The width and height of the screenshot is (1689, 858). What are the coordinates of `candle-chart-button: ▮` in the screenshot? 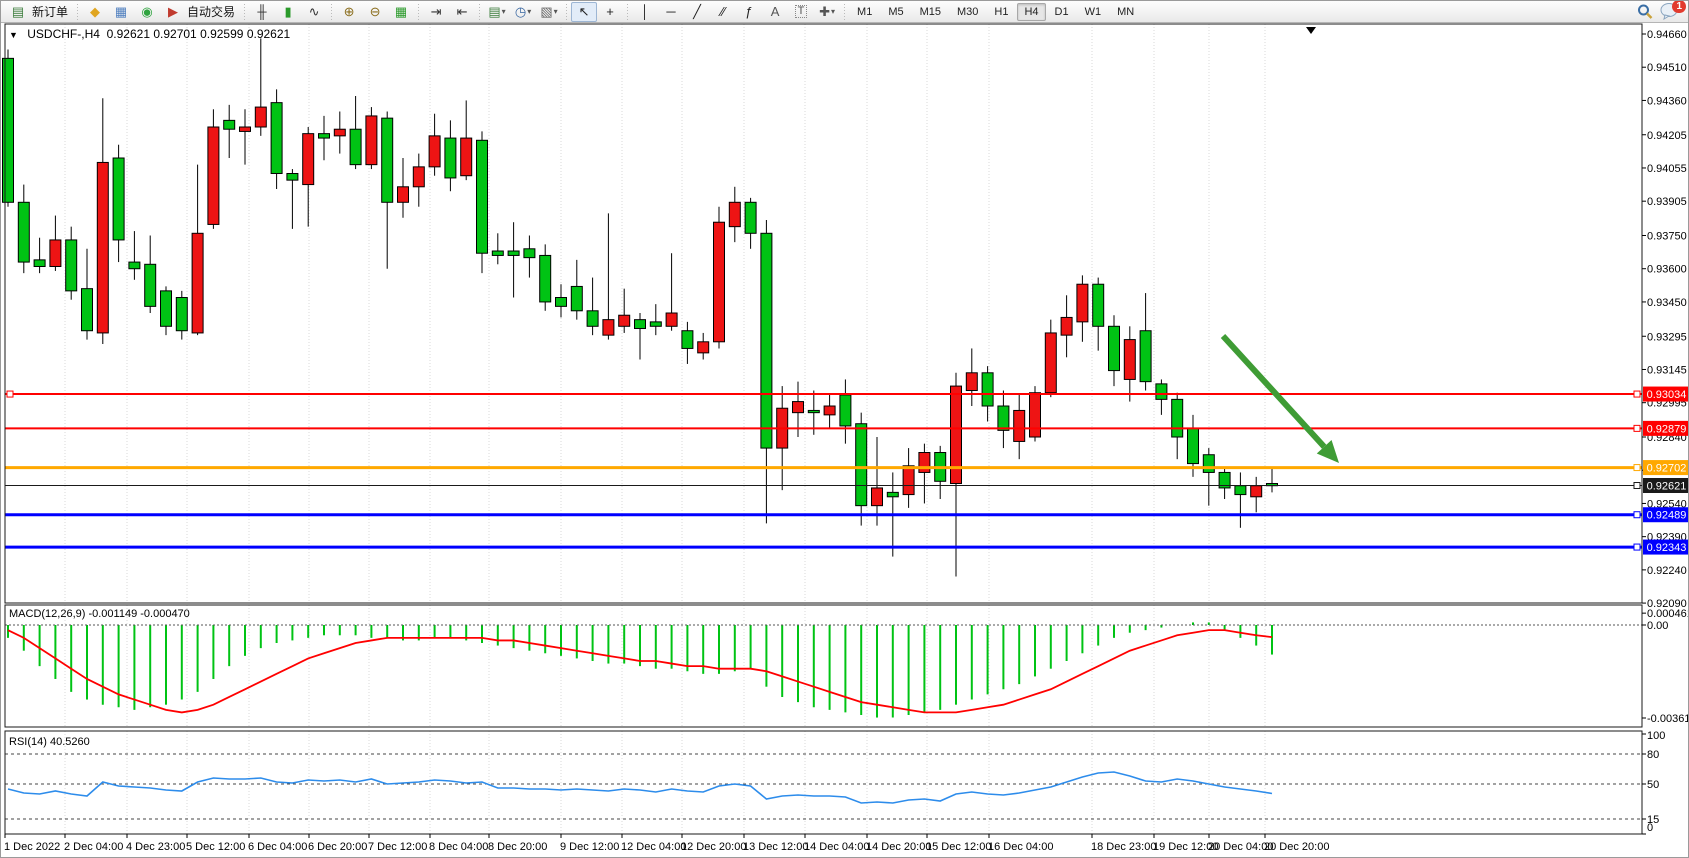 It's located at (288, 12).